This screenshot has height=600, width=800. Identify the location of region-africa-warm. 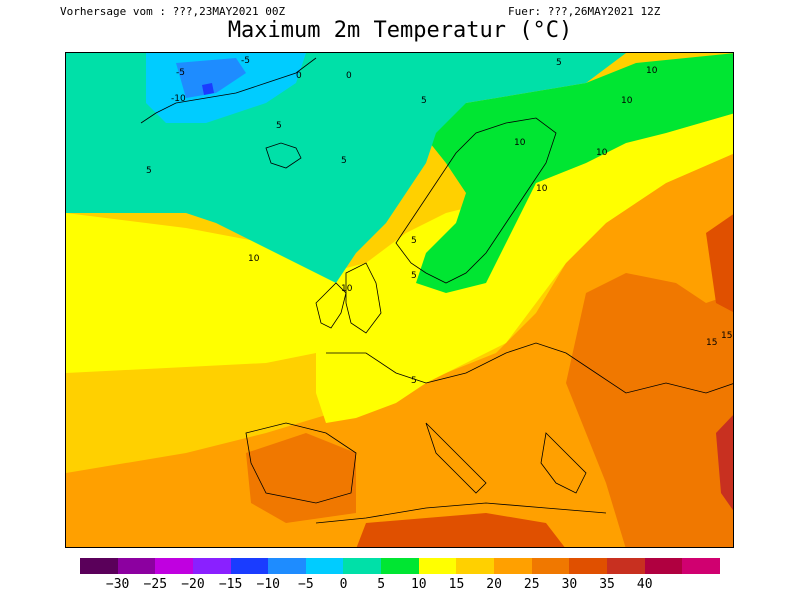
(460, 530).